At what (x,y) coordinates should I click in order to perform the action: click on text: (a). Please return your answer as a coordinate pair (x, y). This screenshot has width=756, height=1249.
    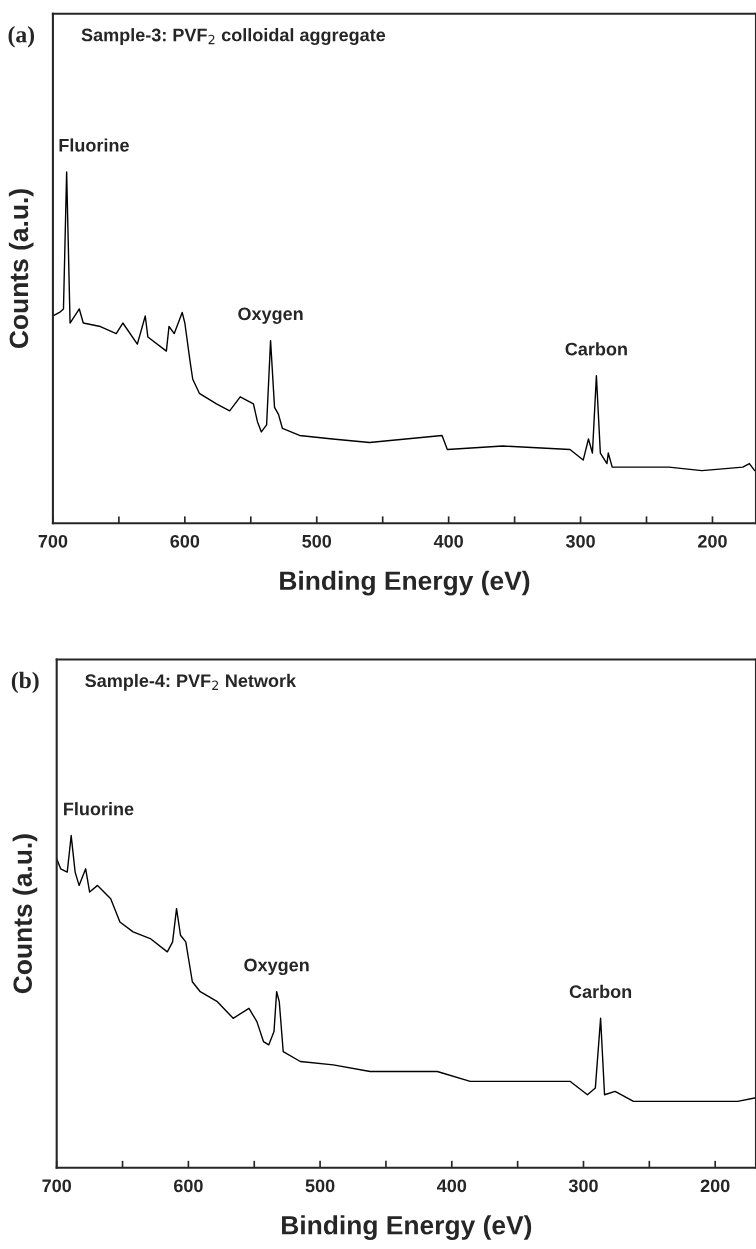
    Looking at the image, I should click on (21, 36).